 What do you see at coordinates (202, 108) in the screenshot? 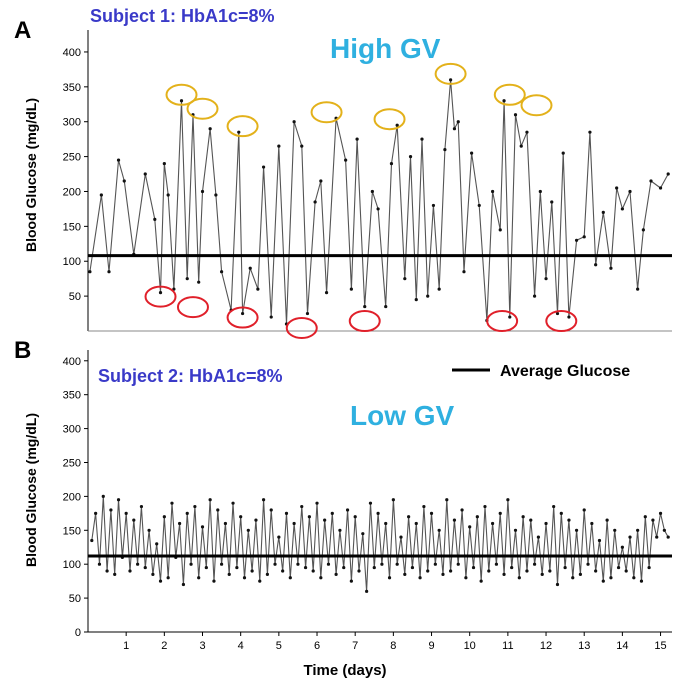
I see `high-peak-marker` at bounding box center [202, 108].